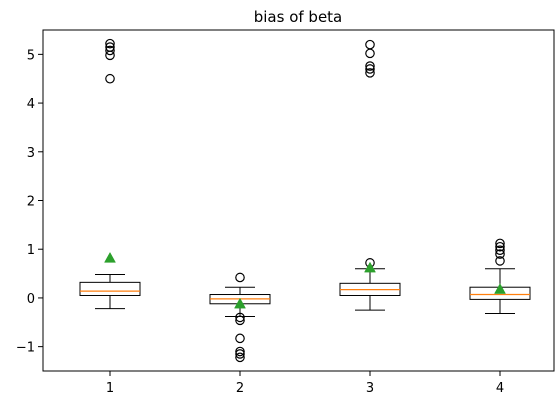 The width and height of the screenshot is (556, 400). Describe the element at coordinates (31, 55) in the screenshot. I see `y-tick-label: 5` at that location.